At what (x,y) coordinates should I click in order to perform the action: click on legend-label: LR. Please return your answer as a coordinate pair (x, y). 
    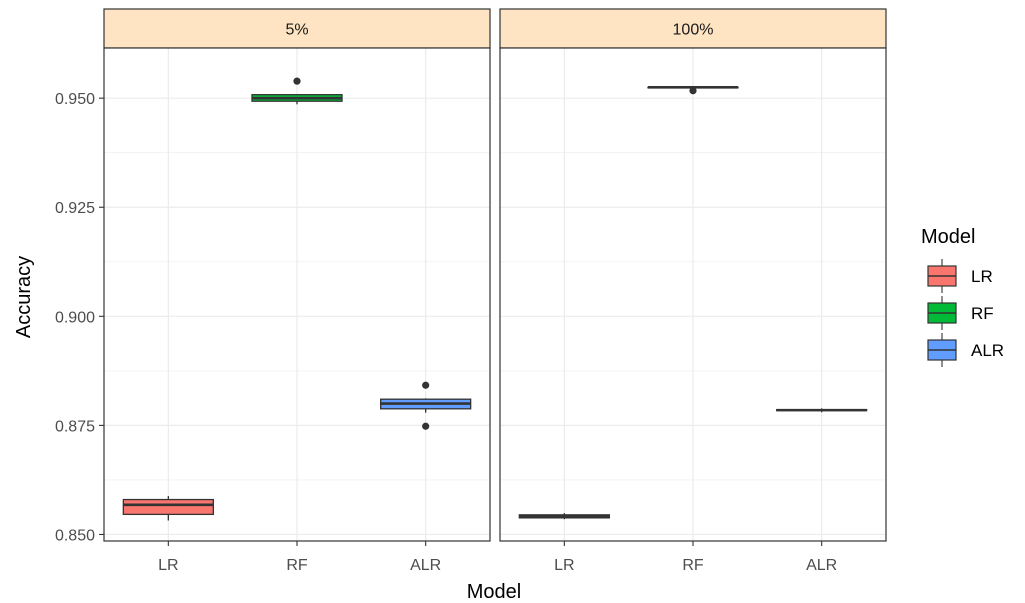
    Looking at the image, I should click on (982, 276).